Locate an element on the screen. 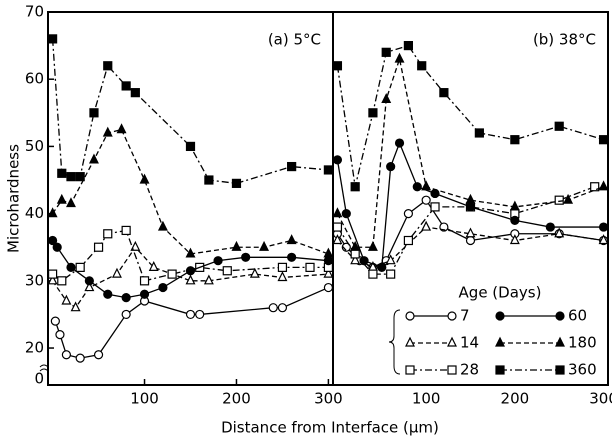  y-axis-label: Microhardness is located at coordinates (14, 198).